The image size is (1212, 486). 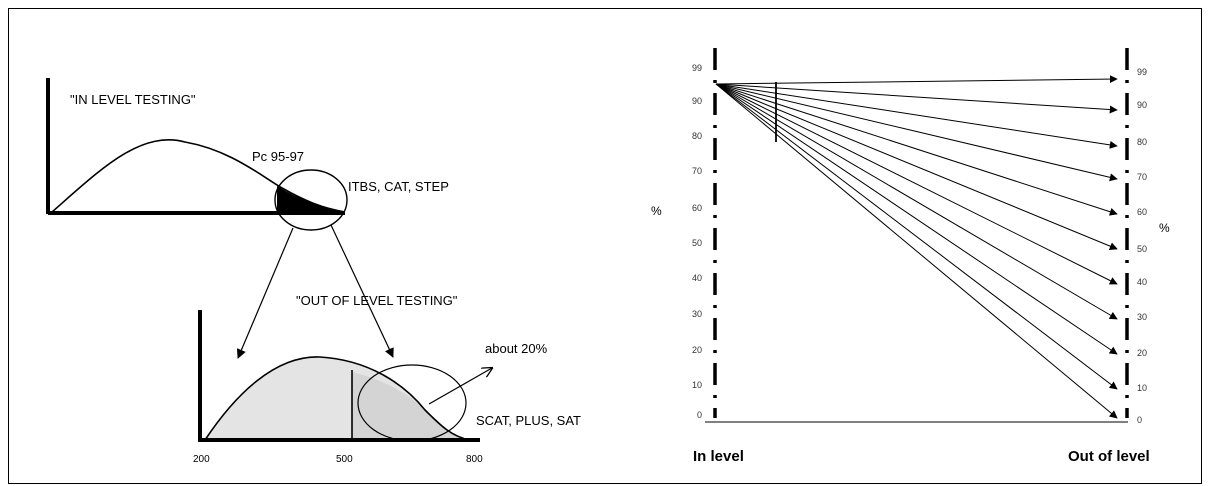 What do you see at coordinates (1142, 105) in the screenshot?
I see `out-of-level-tick-label: 90` at bounding box center [1142, 105].